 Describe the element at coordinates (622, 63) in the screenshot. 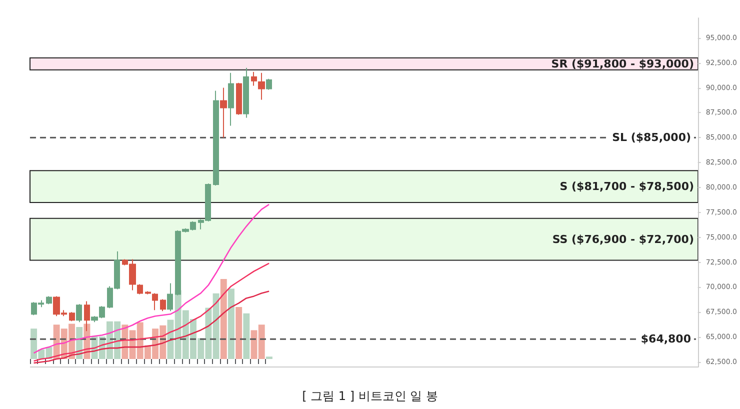

I see `band-label: SR ($91,800 - $93,000)` at that location.